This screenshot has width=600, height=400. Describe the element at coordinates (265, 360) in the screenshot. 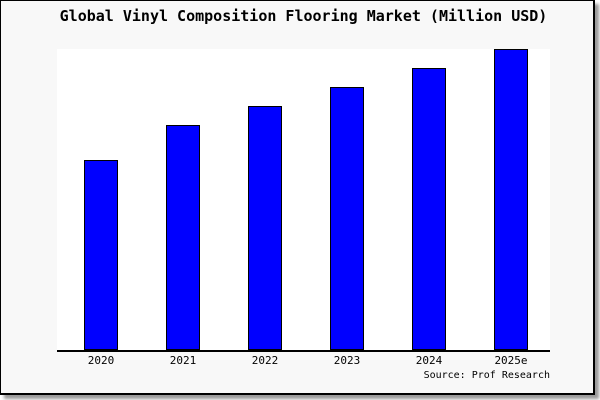

I see `x-tick-label-2022: 2022` at that location.